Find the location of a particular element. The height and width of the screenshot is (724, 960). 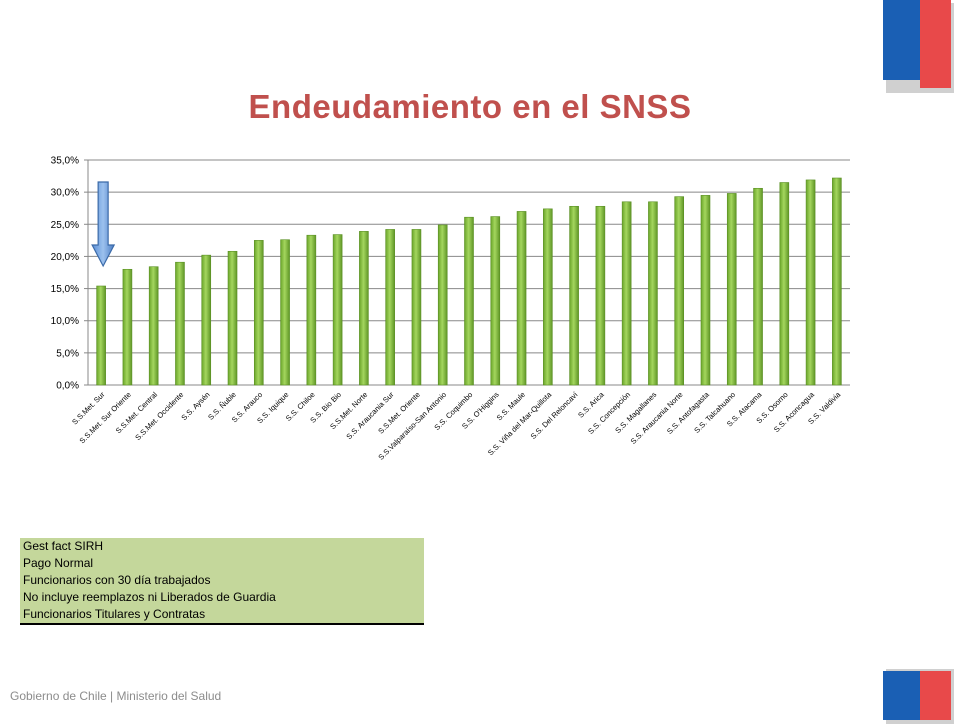

x-tick-label: S.S. Araucania Sur is located at coordinates (370, 416).